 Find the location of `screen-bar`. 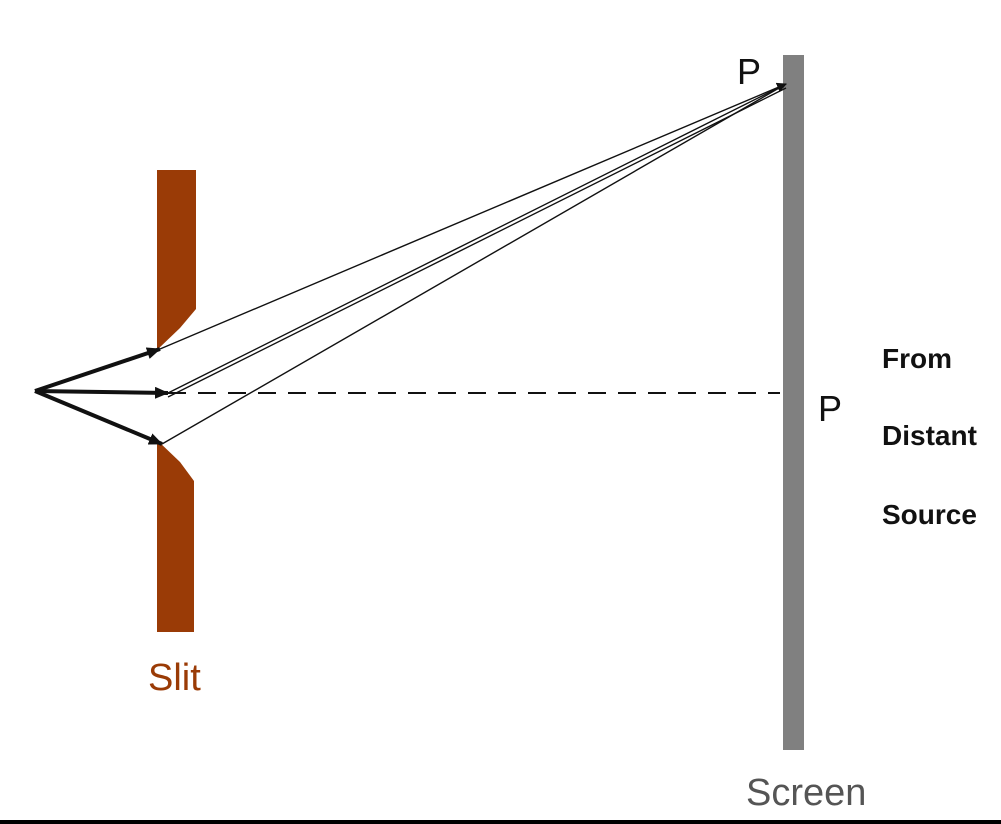

screen-bar is located at coordinates (793, 402).